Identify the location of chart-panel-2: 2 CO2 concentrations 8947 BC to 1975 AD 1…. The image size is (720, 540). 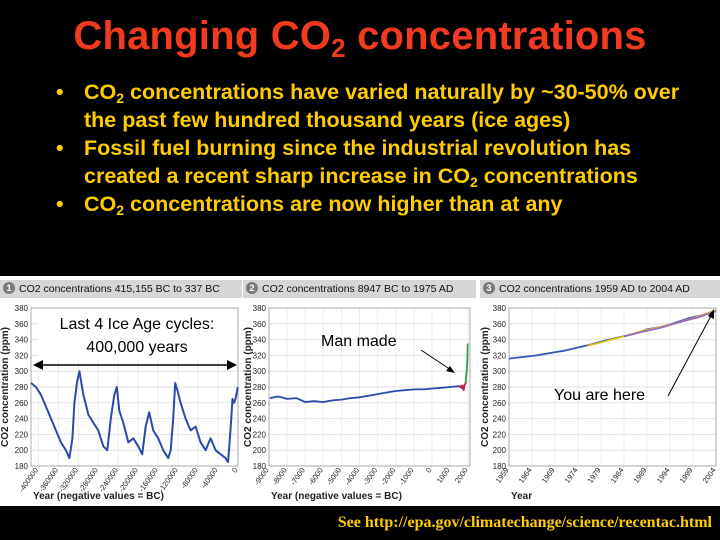
(359, 392).